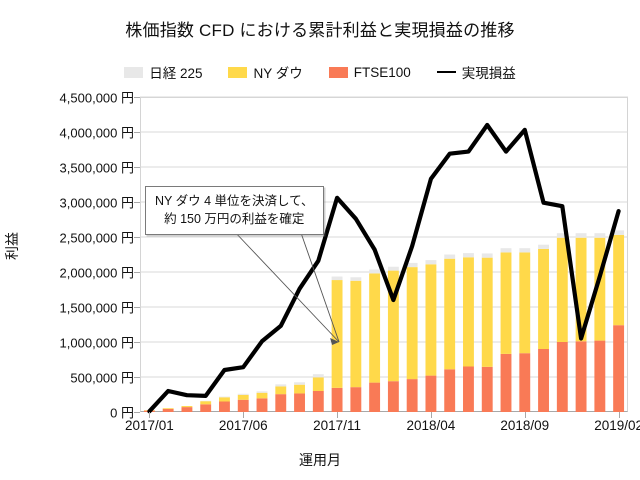  What do you see at coordinates (243, 425) in the screenshot?
I see `x-axis-tick-label: 2017/06` at bounding box center [243, 425].